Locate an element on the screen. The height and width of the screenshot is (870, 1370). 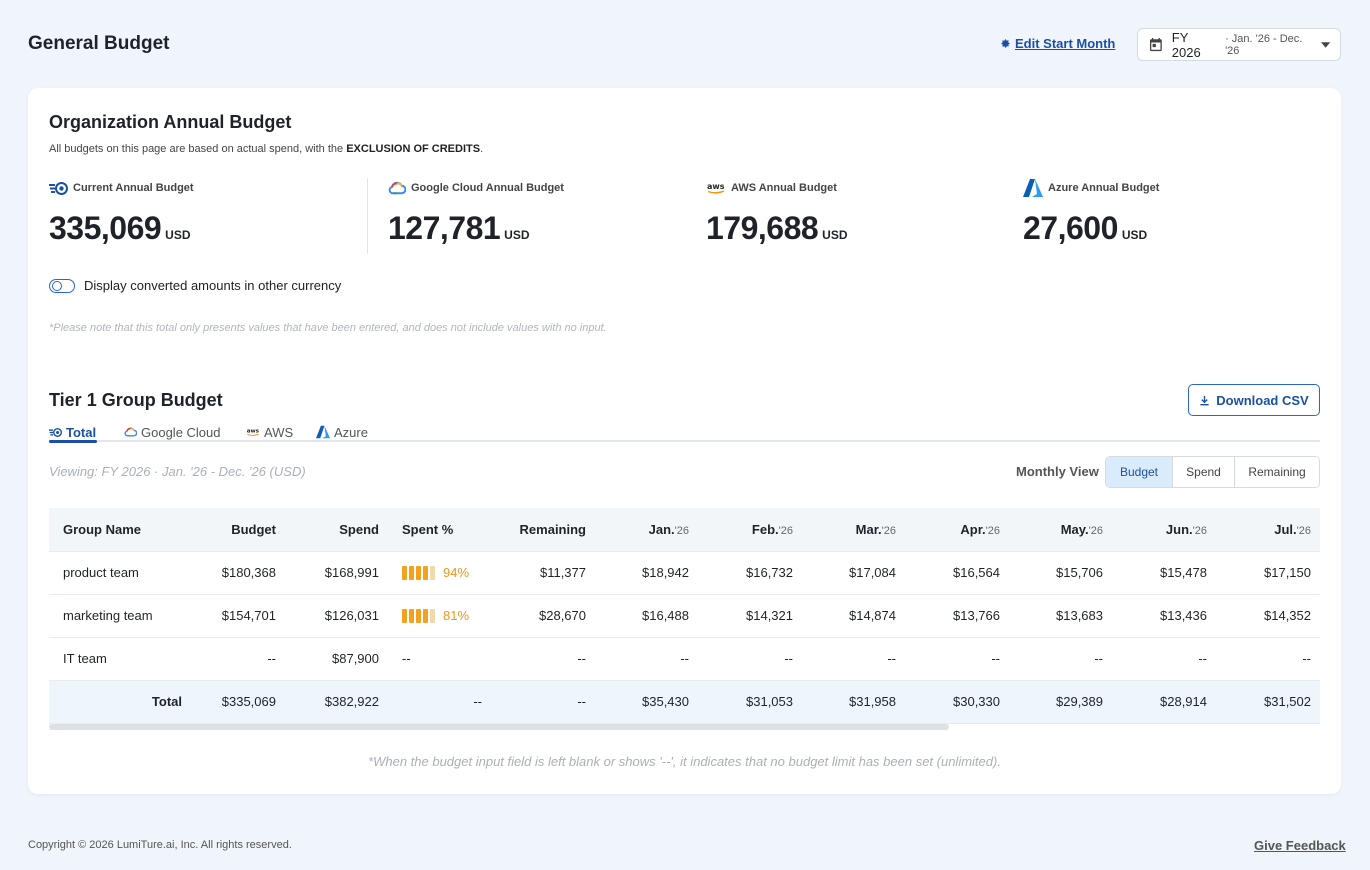
edit-start-month-link: Edit Start Month is located at coordinates (1057, 43).